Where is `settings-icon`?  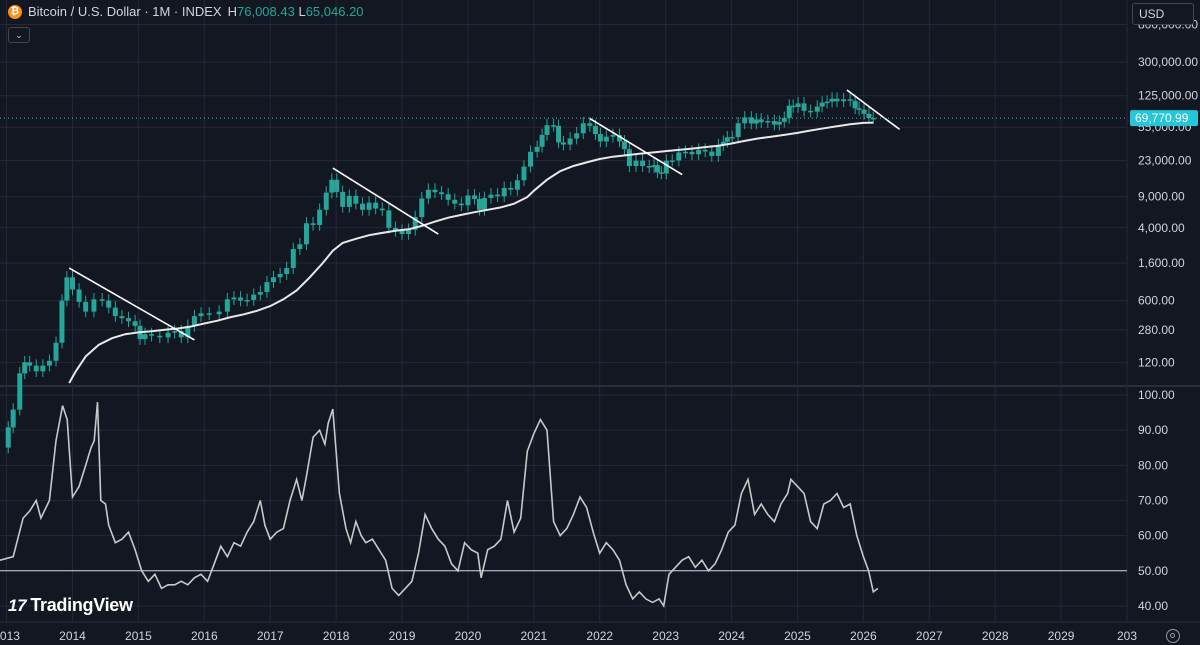
settings-icon is located at coordinates (1173, 636).